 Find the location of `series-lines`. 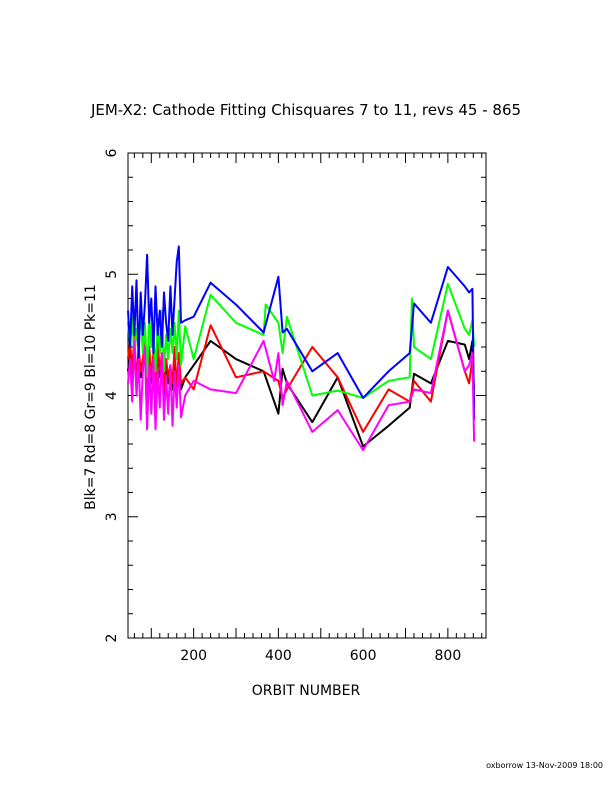

series-lines is located at coordinates (301, 348).